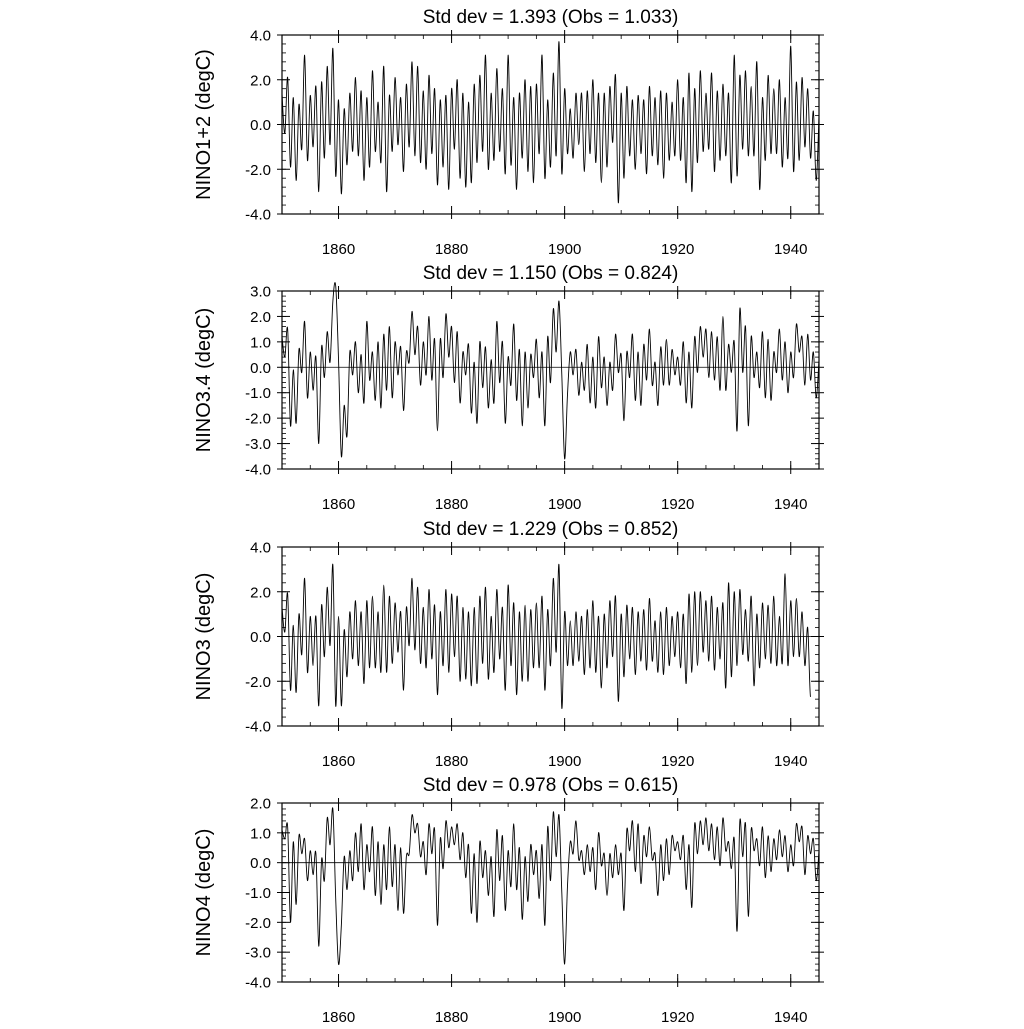 Image resolution: width=1024 pixels, height=1029 pixels. Describe the element at coordinates (260, 292) in the screenshot. I see `y-tick-label: 3.0` at that location.